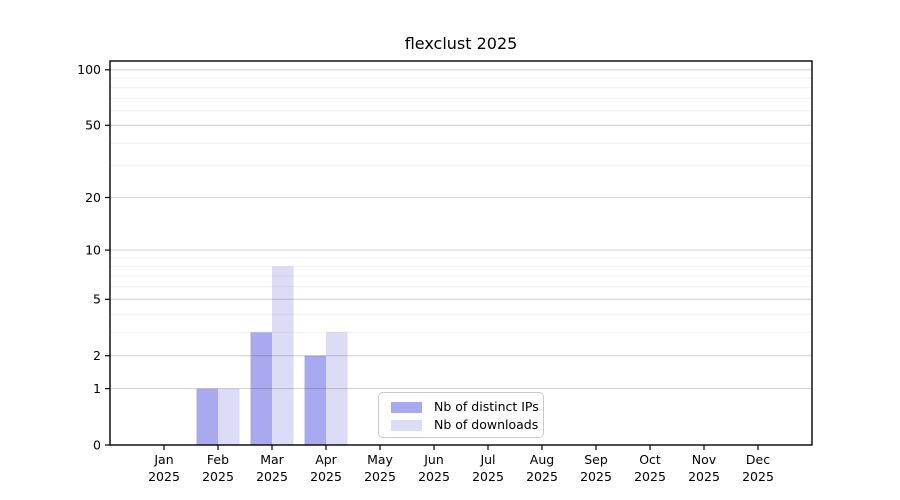  I want to click on legend-item-distinct-ips: Nb of distinct IPs, so click(467, 407).